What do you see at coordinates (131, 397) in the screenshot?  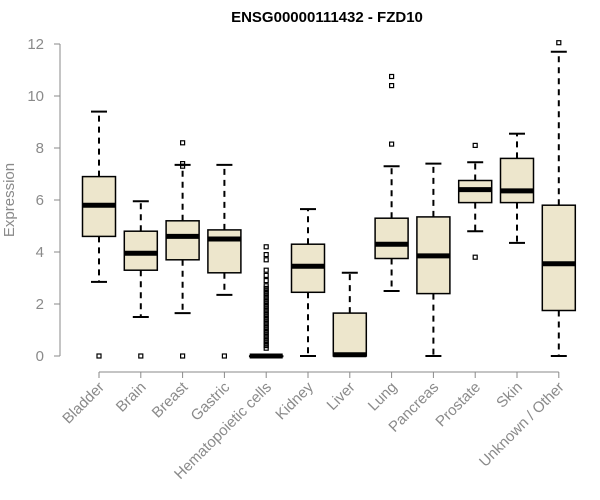 I see `x-tick-label: Brain` at bounding box center [131, 397].